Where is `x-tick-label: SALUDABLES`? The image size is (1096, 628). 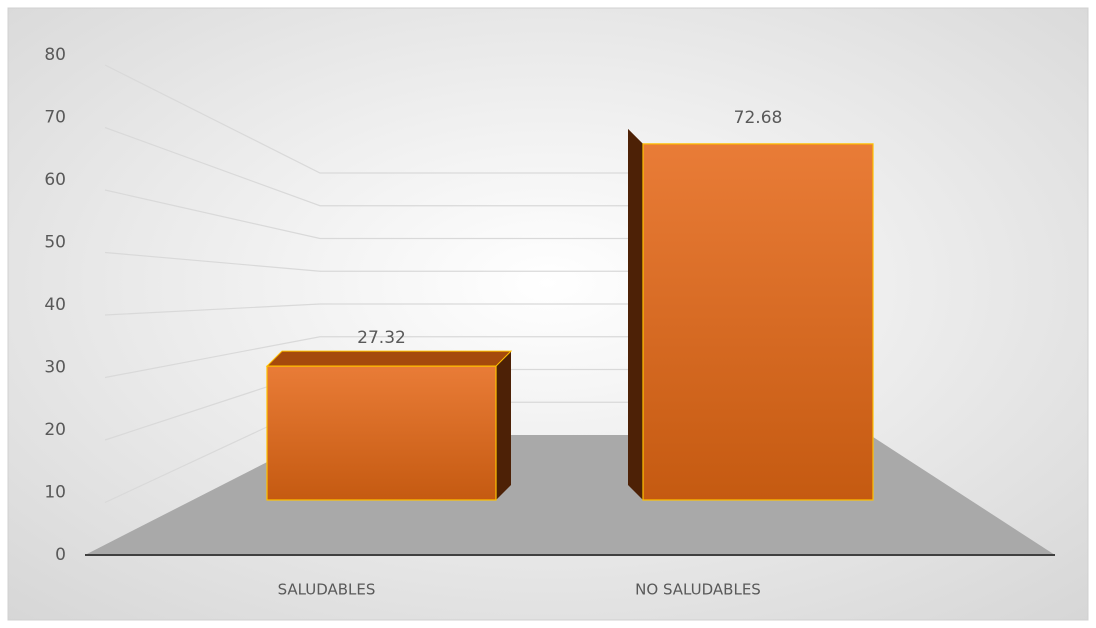
x-tick-label: SALUDABLES is located at coordinates (327, 590).